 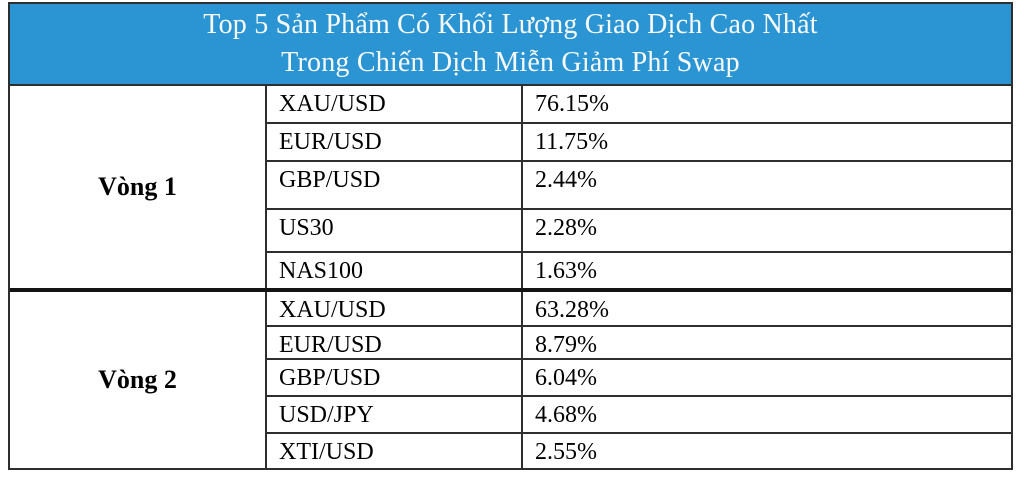 What do you see at coordinates (566, 415) in the screenshot?
I see `share-cell: 4.68%` at bounding box center [566, 415].